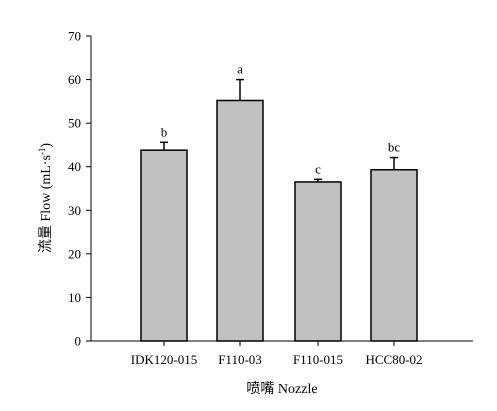 The image size is (497, 411). I want to click on y-tick-label: 30, so click(74, 210).